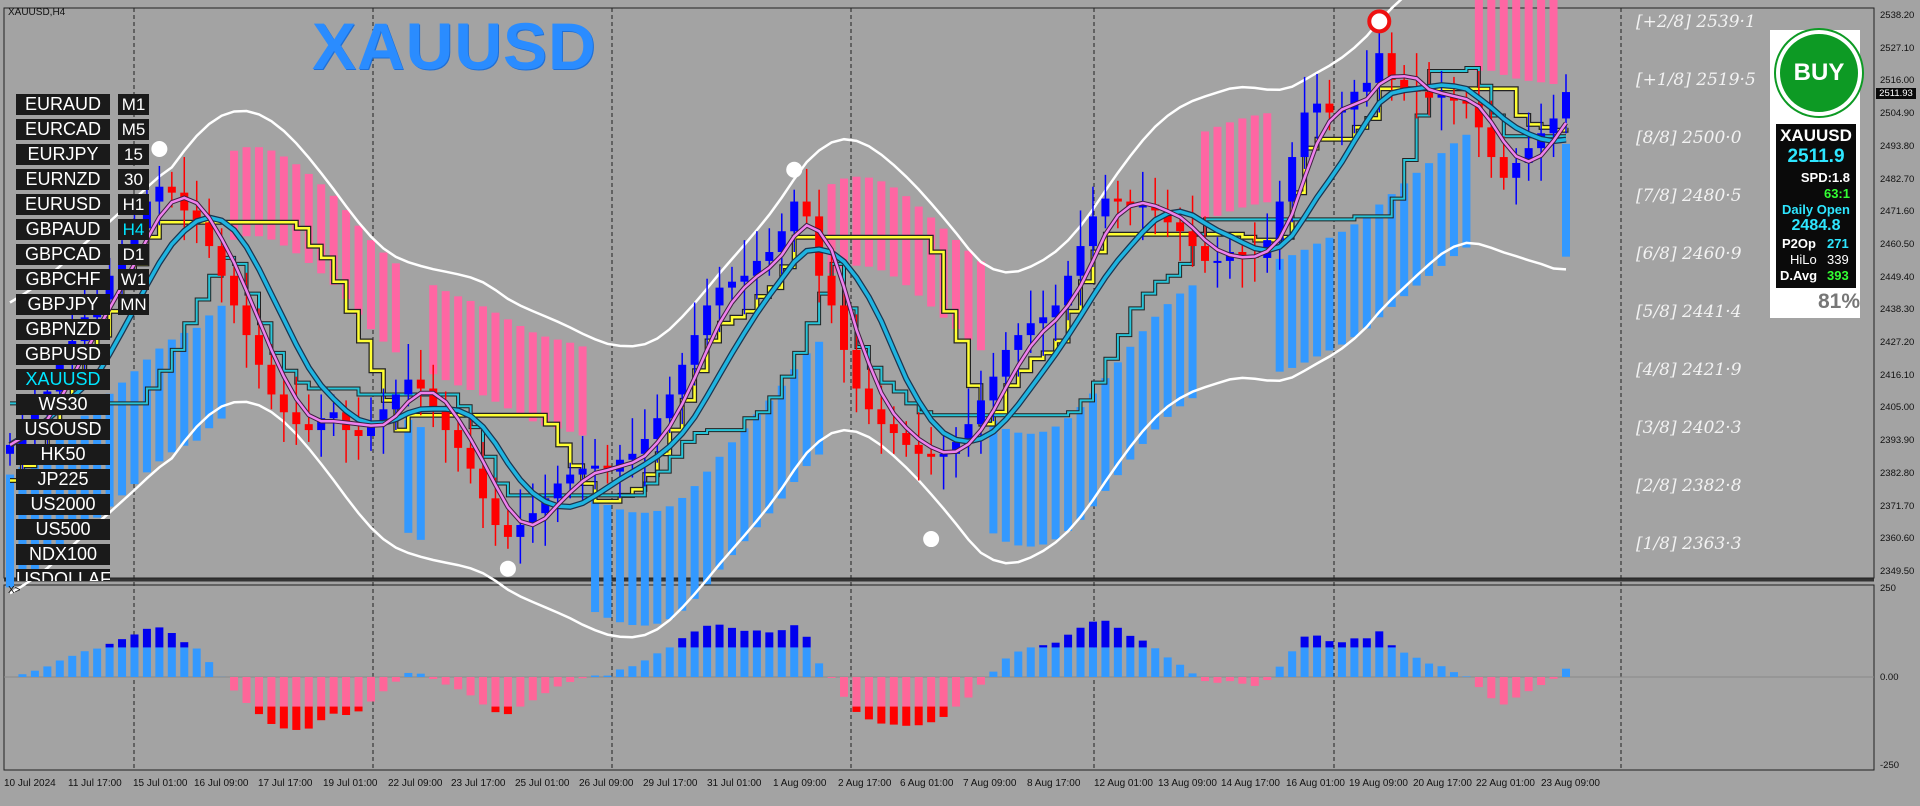 Image resolution: width=1920 pixels, height=806 pixels. What do you see at coordinates (133, 304) in the screenshot?
I see `timeframe-button-mn: MN` at bounding box center [133, 304].